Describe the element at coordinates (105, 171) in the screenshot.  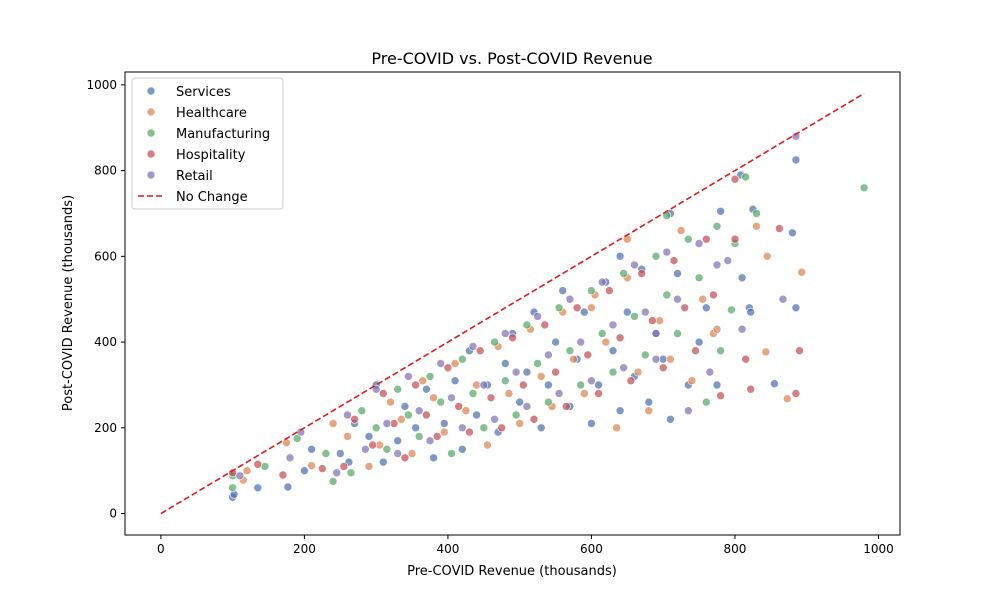
I see `y-tick-label: 800` at that location.